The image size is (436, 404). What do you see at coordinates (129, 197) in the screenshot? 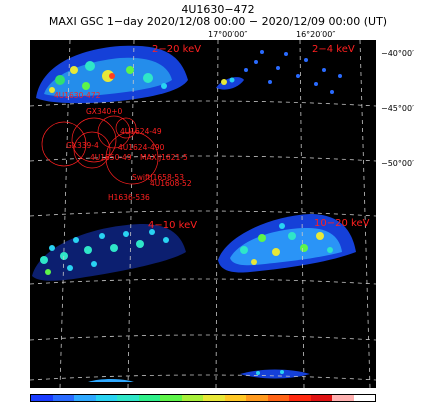
I see `source-label: H1636-536` at bounding box center [129, 197].